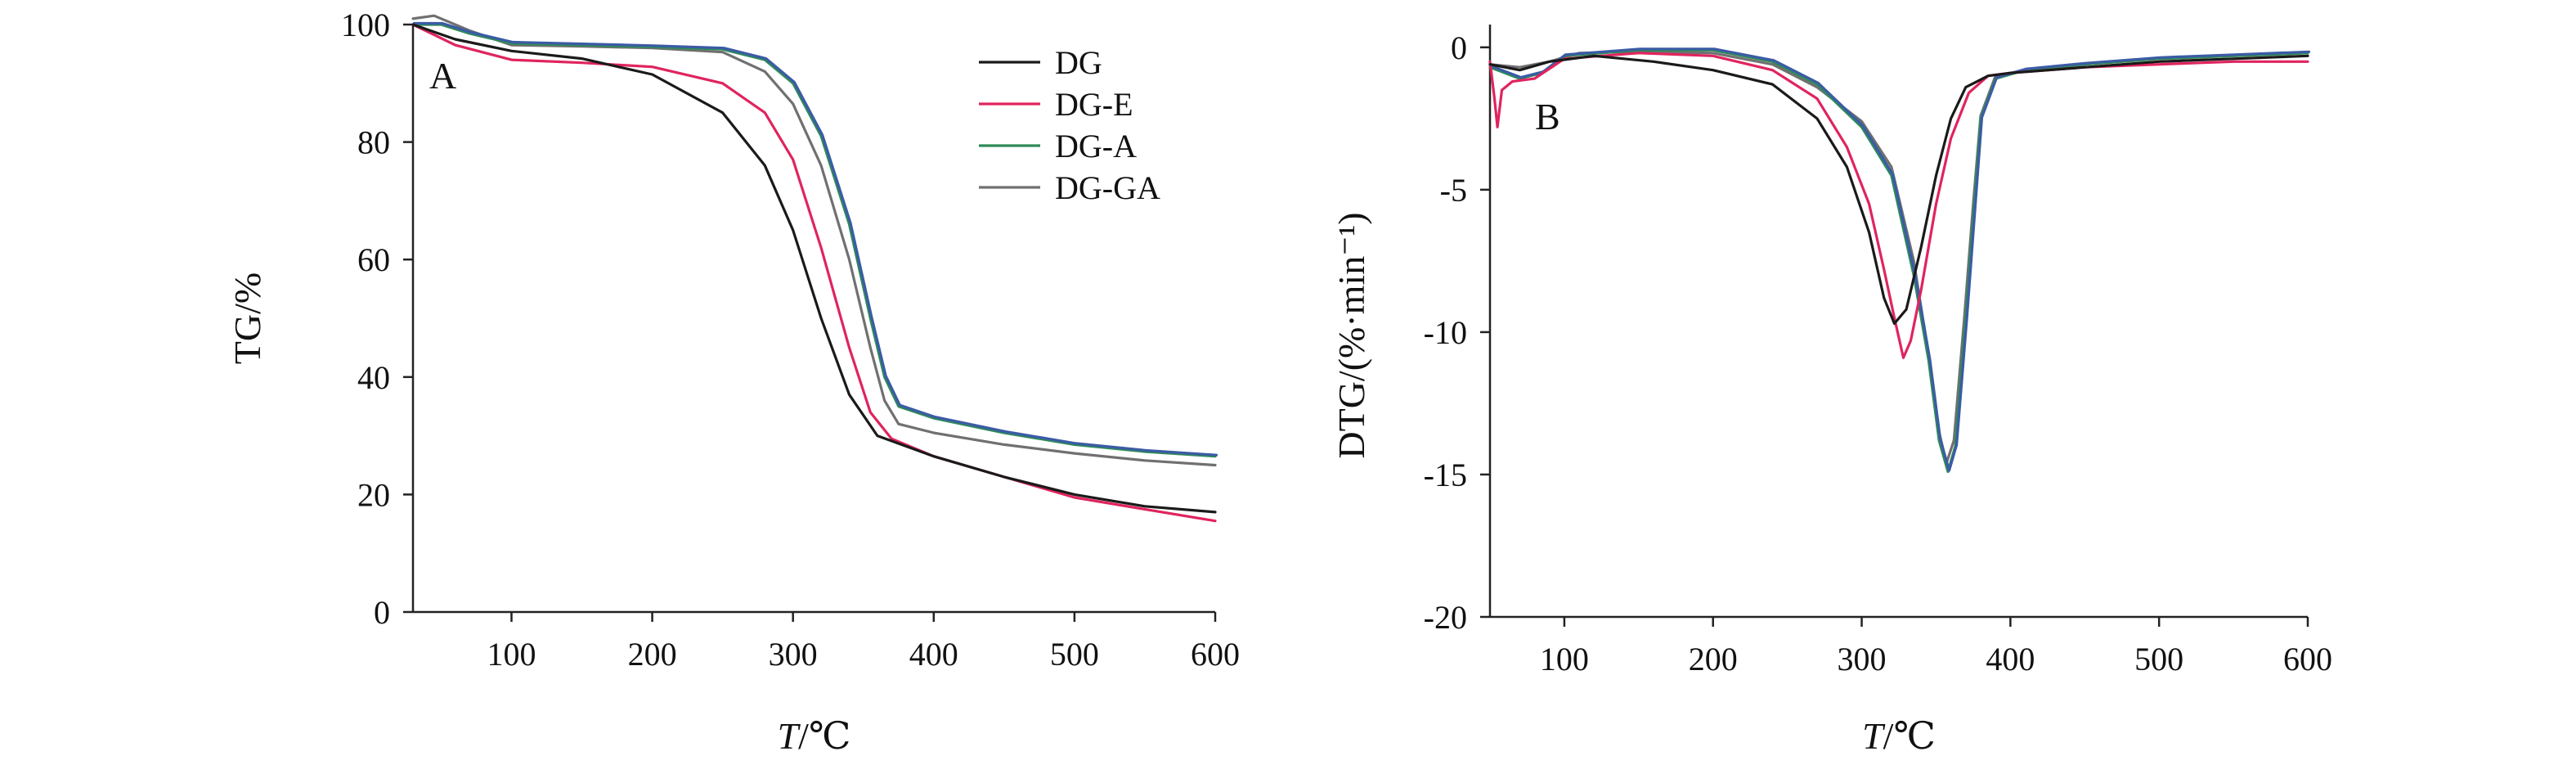 Image resolution: width=2576 pixels, height=774 pixels. Describe the element at coordinates (365, 25) in the screenshot. I see `y-tick-label: 100` at that location.